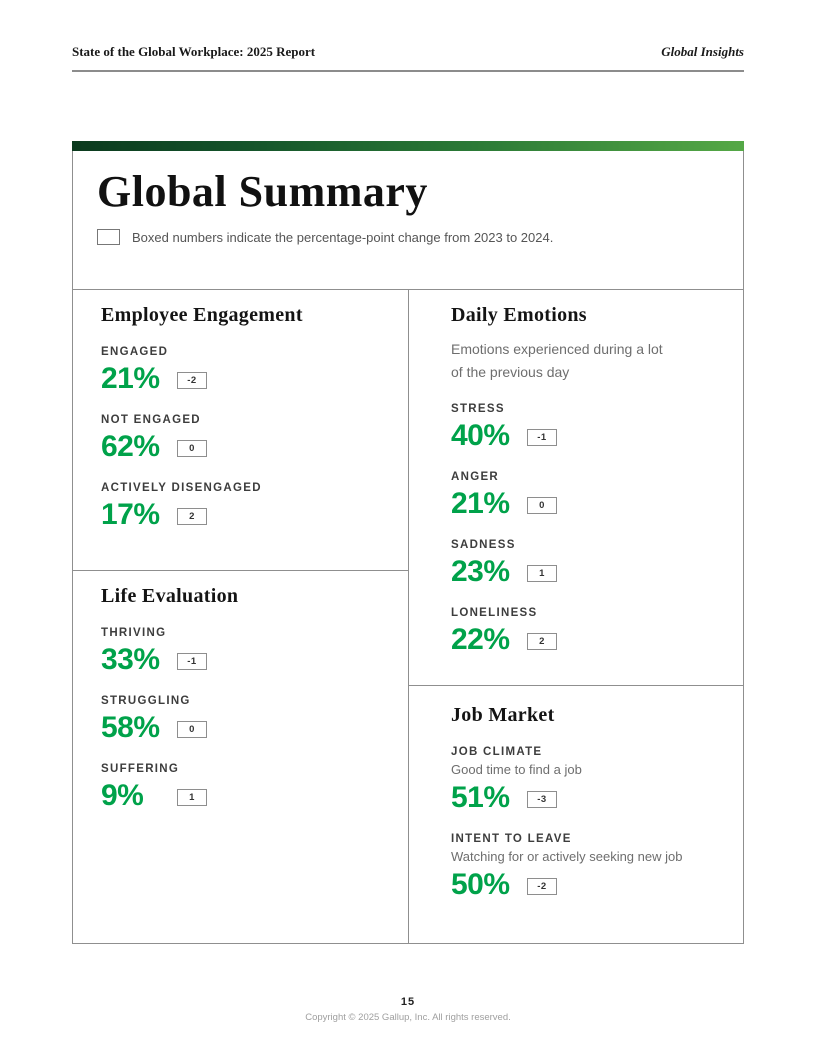 The image size is (816, 1056). Describe the element at coordinates (408, 146) in the screenshot. I see `green-gradient-bar` at that location.